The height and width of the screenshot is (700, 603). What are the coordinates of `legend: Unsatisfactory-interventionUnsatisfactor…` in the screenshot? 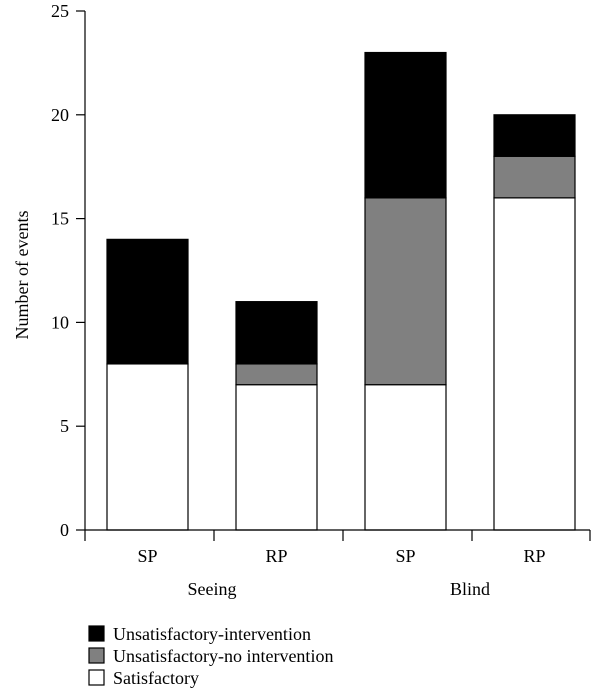 It's located at (210, 656).